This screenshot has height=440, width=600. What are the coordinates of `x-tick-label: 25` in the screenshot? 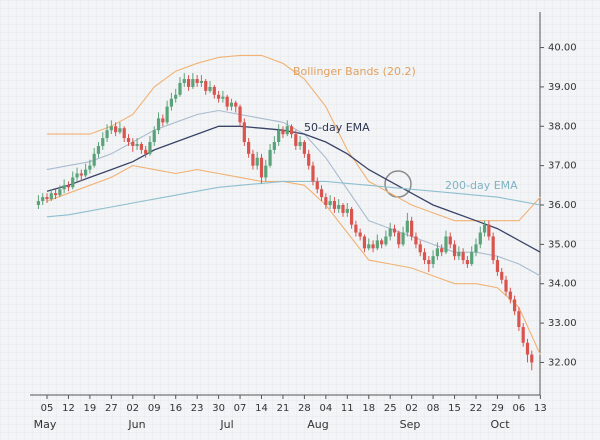 It's located at (390, 408).